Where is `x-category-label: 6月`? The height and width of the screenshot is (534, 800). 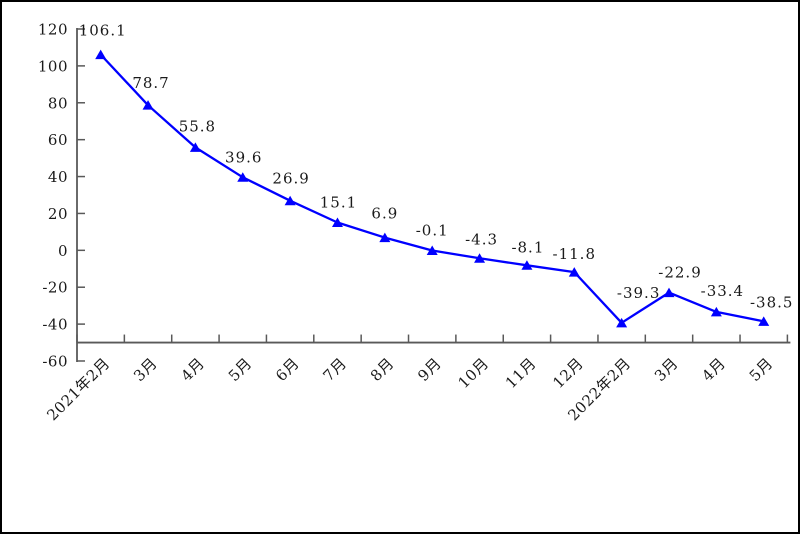
x-category-label: 6月 is located at coordinates (287, 369).